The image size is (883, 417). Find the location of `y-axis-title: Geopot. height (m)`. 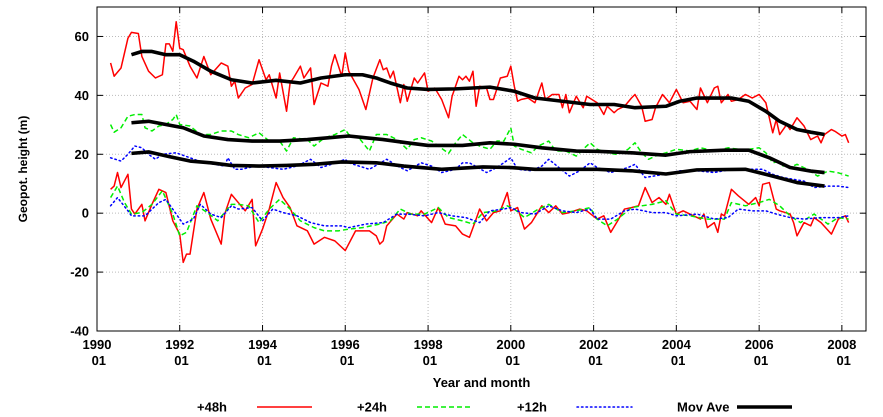

y-axis-title: Geopot. height (m) is located at coordinates (23, 169).